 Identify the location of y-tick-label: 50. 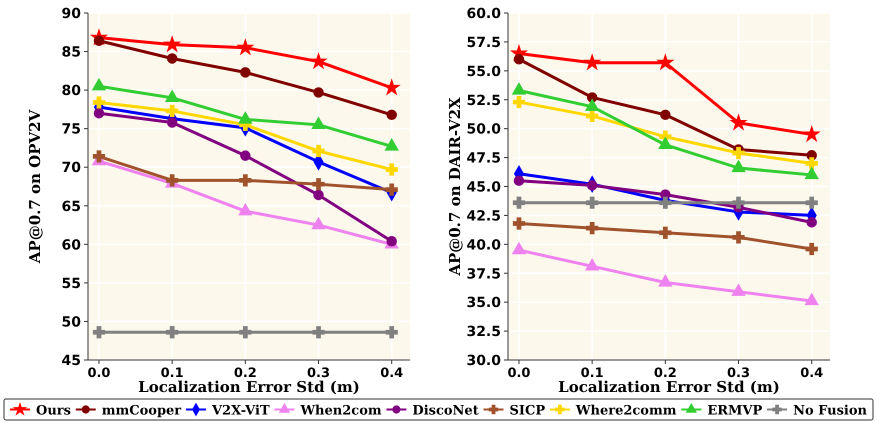
(72, 322).